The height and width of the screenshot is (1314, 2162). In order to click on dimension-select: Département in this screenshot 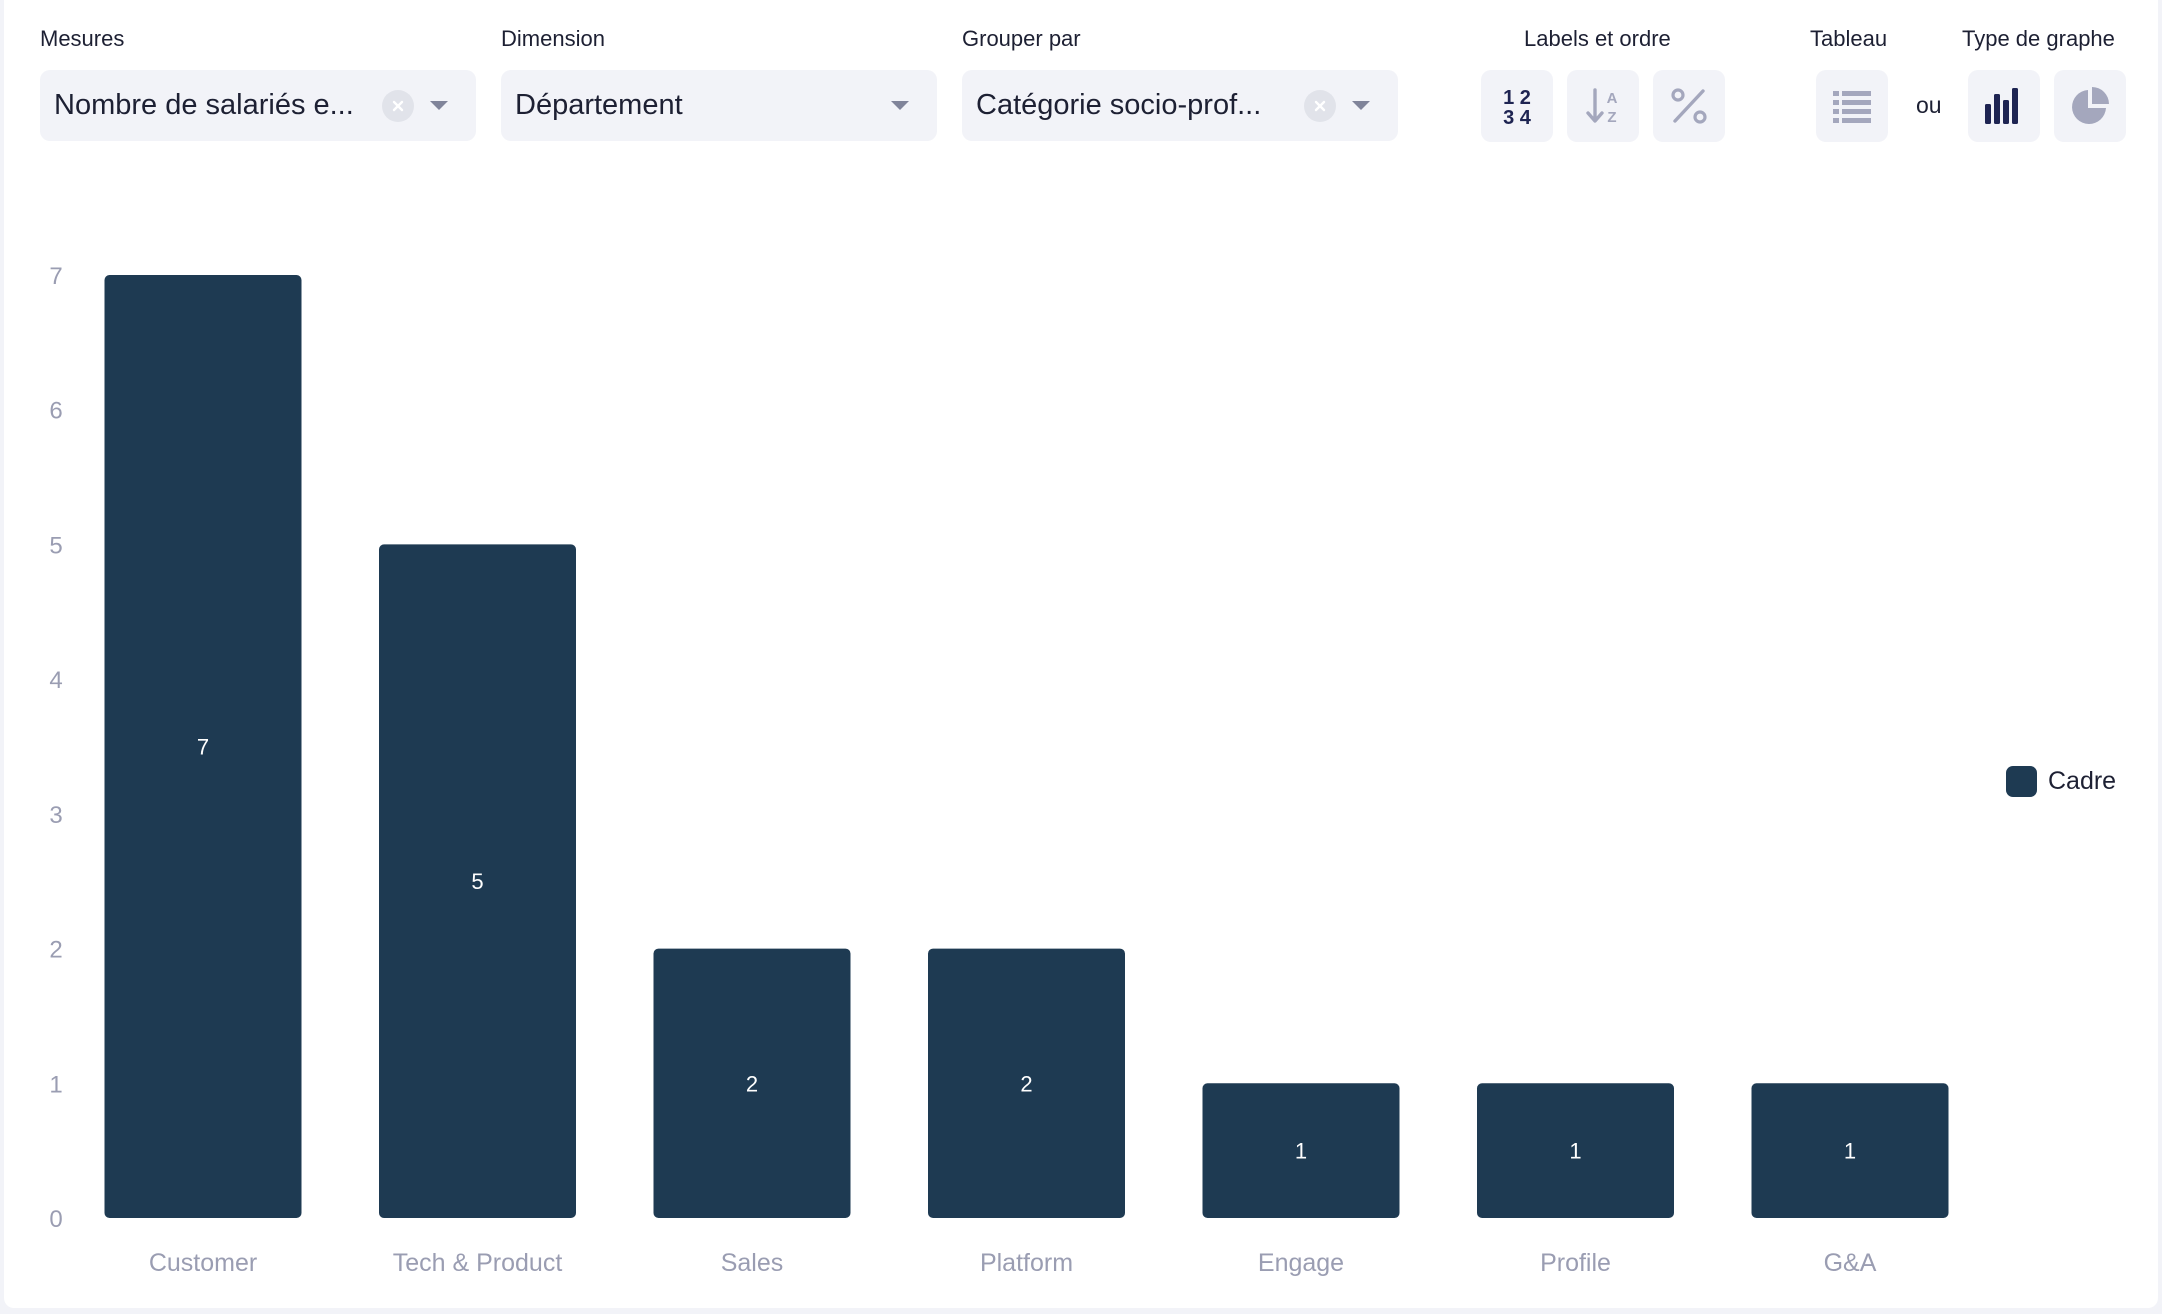, I will do `click(719, 105)`.